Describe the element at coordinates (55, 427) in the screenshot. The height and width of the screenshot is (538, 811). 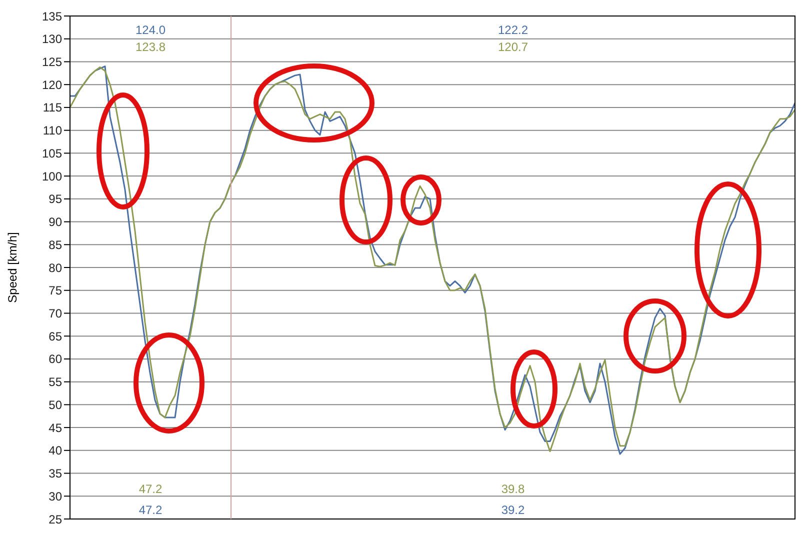
I see `y-tick-label: 45` at that location.